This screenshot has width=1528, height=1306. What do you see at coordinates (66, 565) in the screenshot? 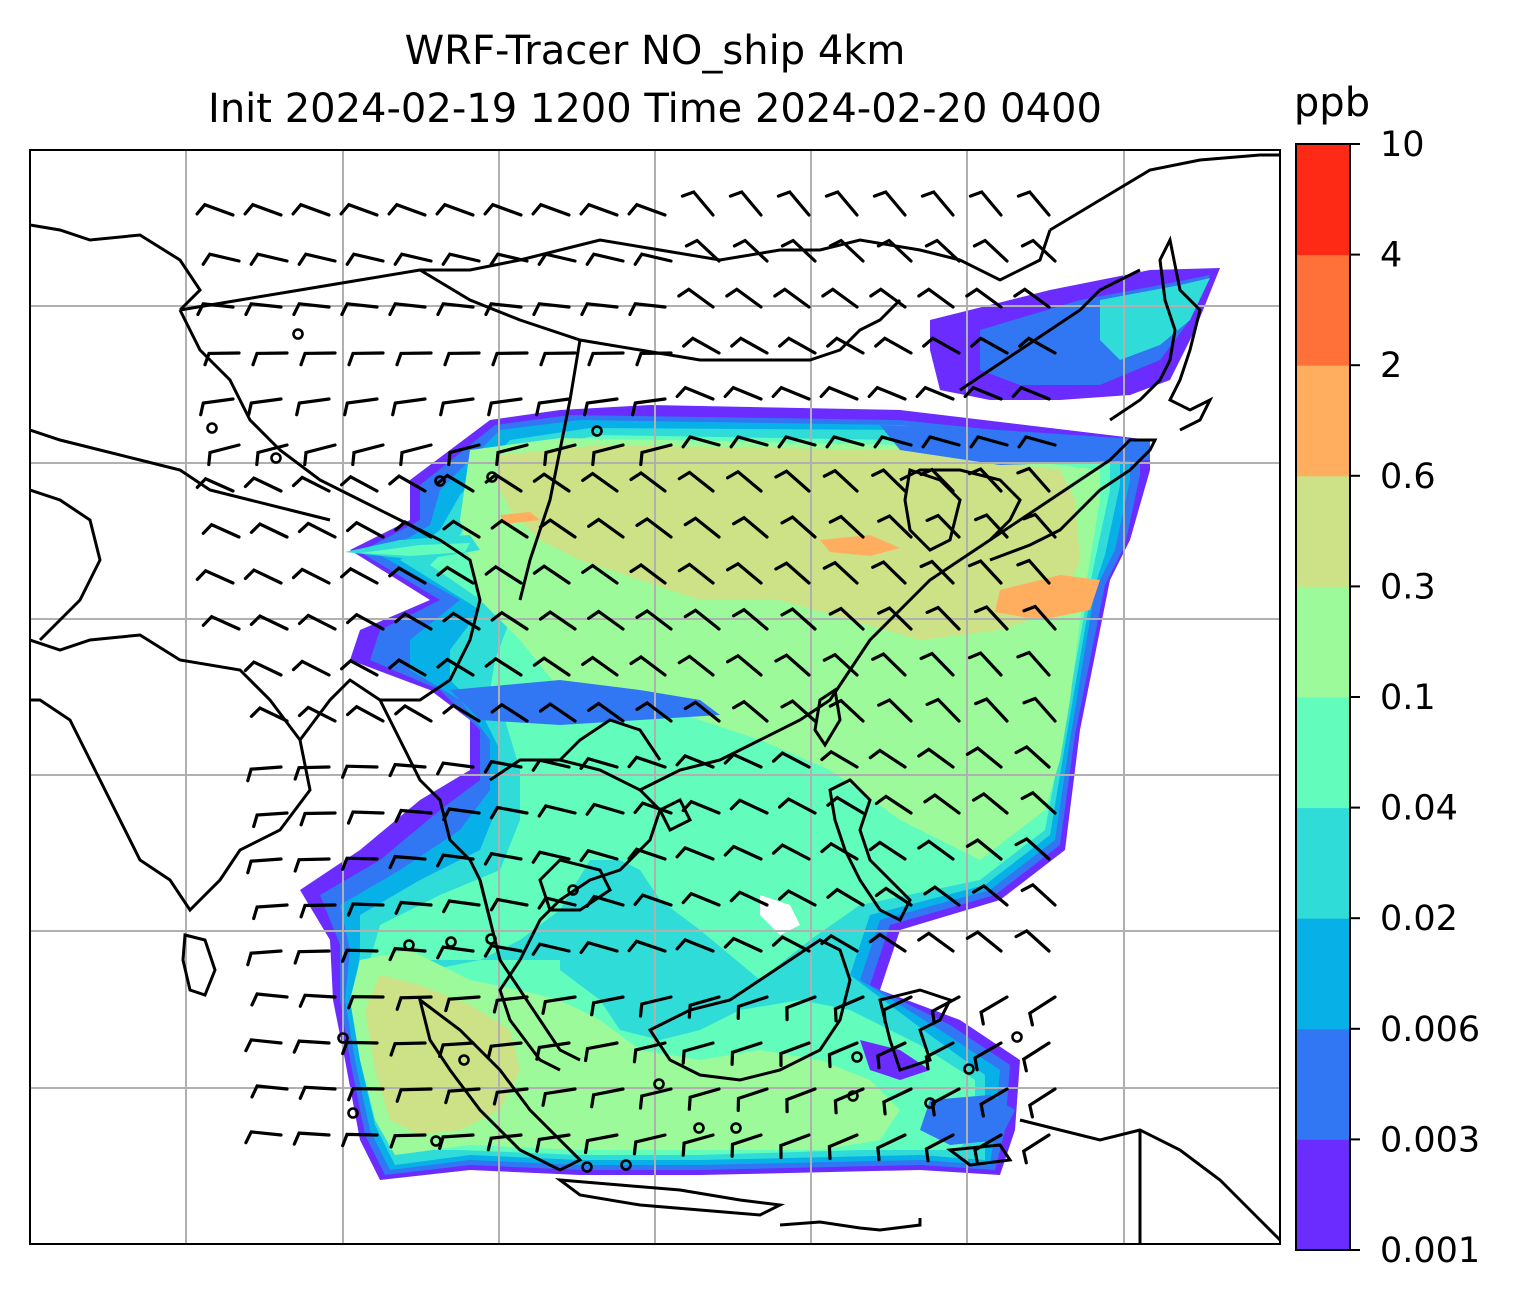
I see `coast-pakistan` at bounding box center [66, 565].